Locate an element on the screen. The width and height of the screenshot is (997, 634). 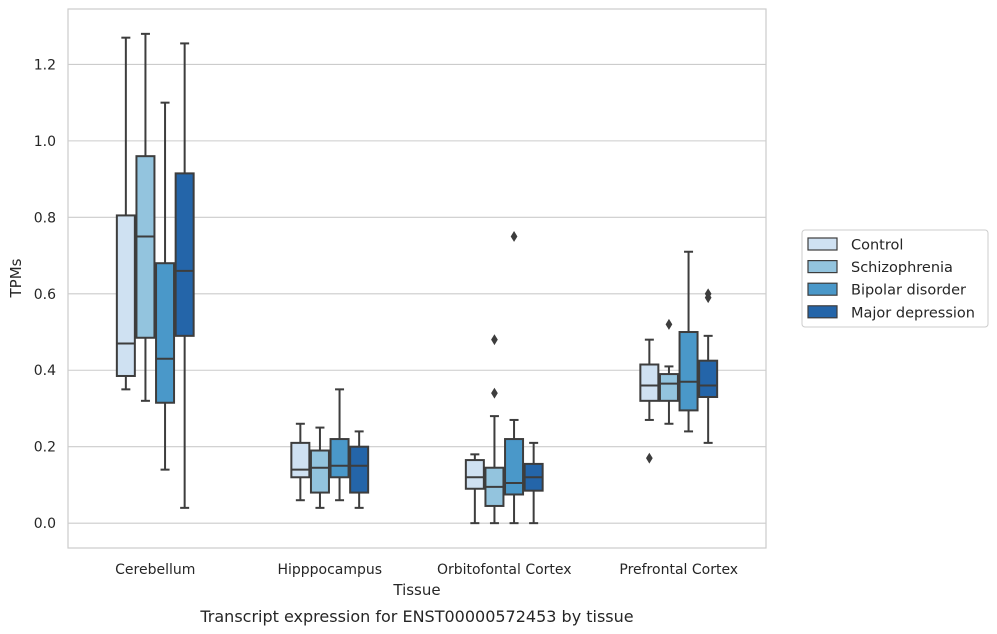
x-tick-label: Prefrontal Cortex is located at coordinates (678, 570).